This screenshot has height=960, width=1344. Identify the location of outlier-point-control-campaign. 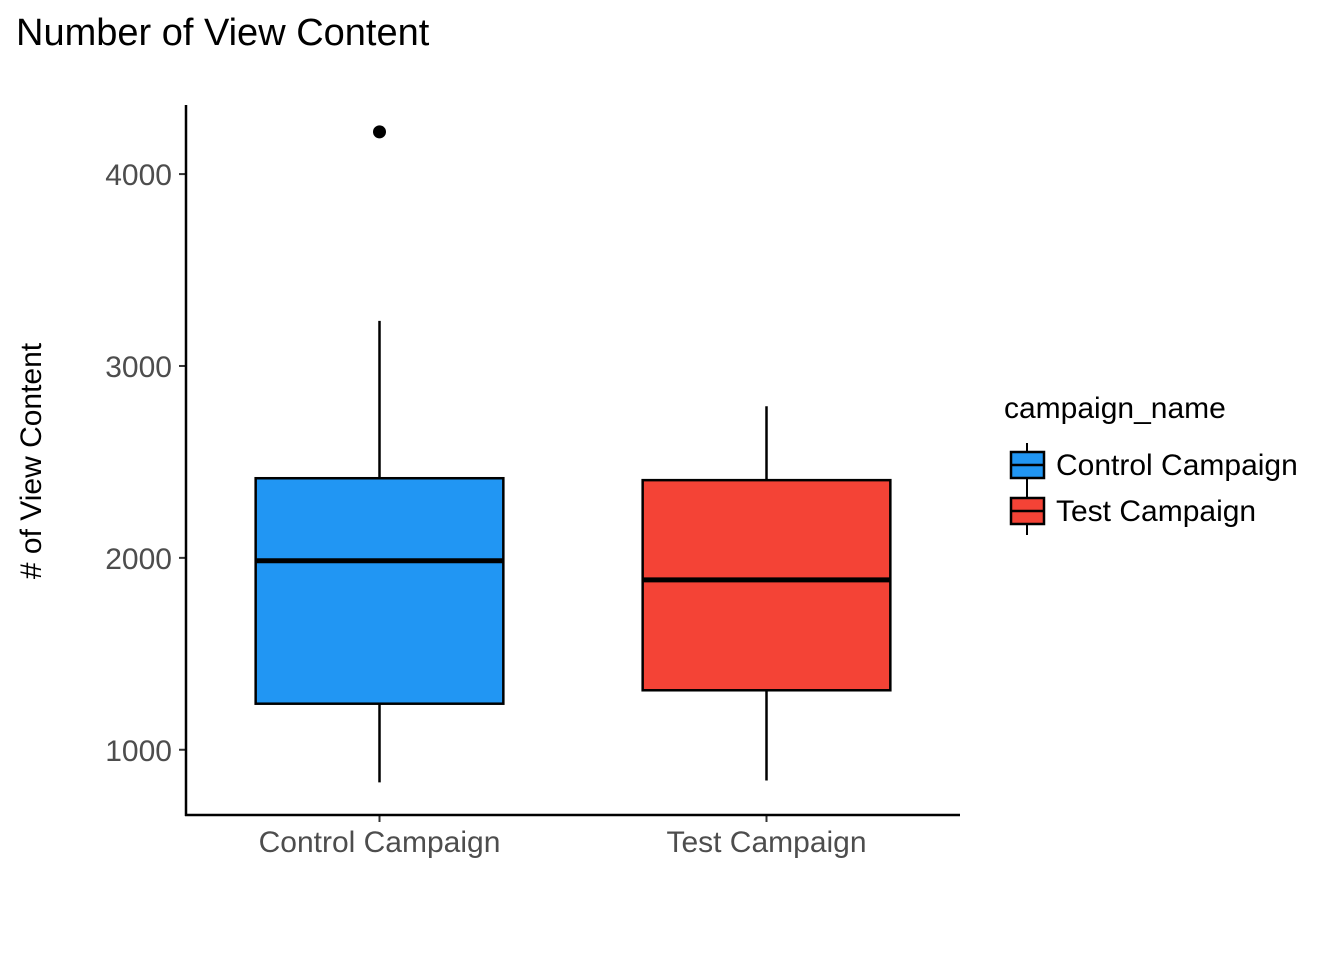
(379, 132).